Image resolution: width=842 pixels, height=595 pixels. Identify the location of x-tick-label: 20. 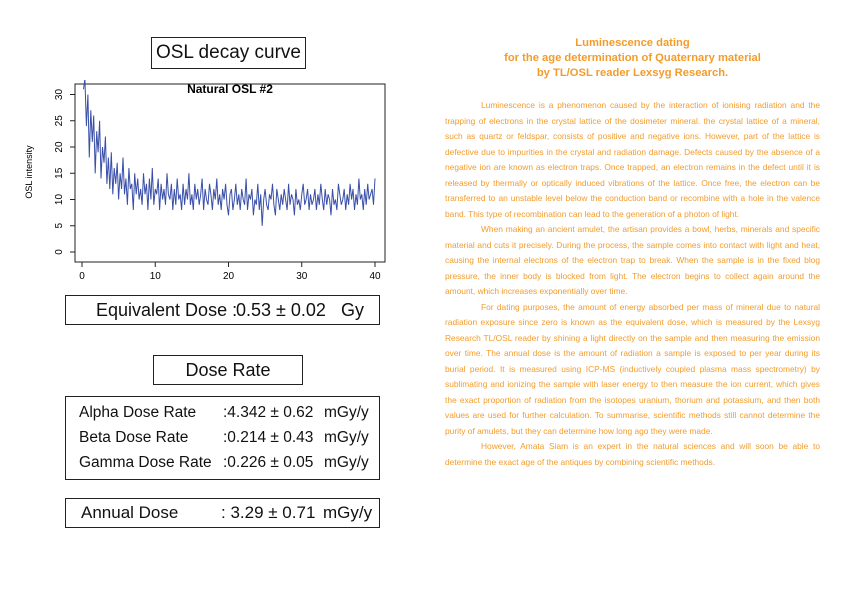
(229, 276).